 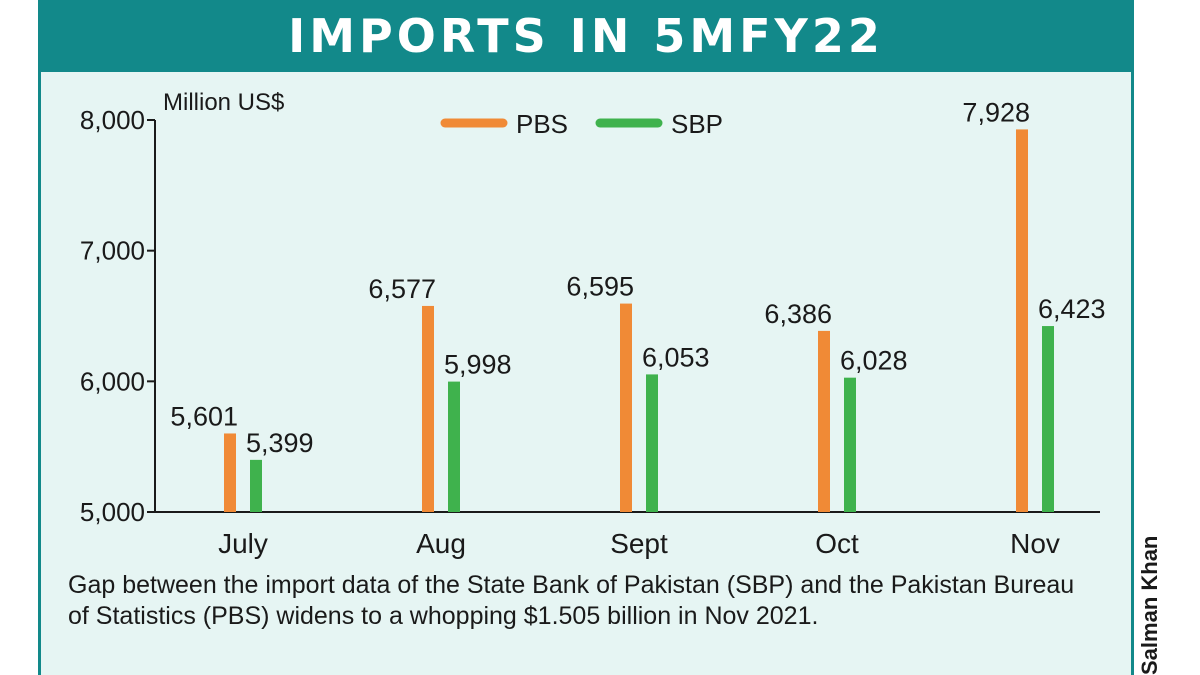 What do you see at coordinates (676, 357) in the screenshot?
I see `data-label-sbp-sept: 6,053` at bounding box center [676, 357].